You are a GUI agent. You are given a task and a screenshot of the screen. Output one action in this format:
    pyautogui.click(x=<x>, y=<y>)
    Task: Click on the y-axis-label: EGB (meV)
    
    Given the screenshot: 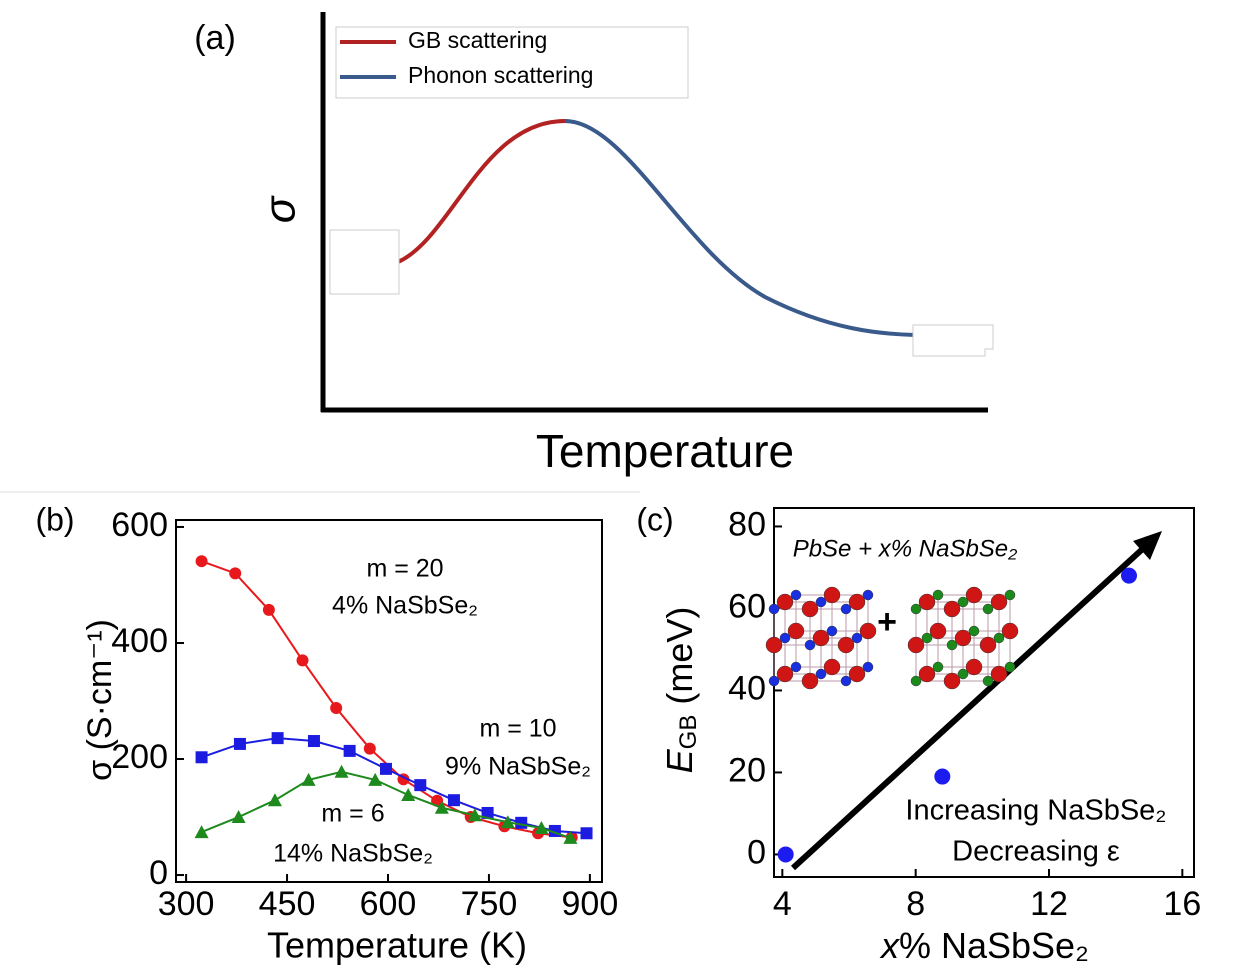 What is the action you would take?
    pyautogui.click(x=681, y=690)
    